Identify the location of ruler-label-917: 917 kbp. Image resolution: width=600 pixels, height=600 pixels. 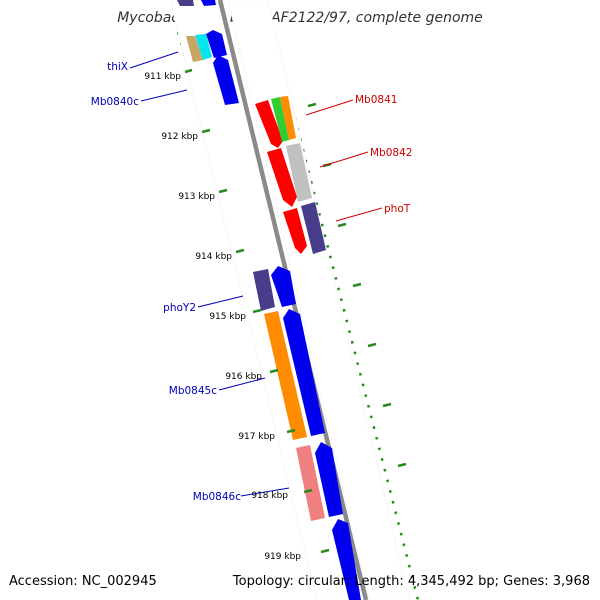
(256, 437).